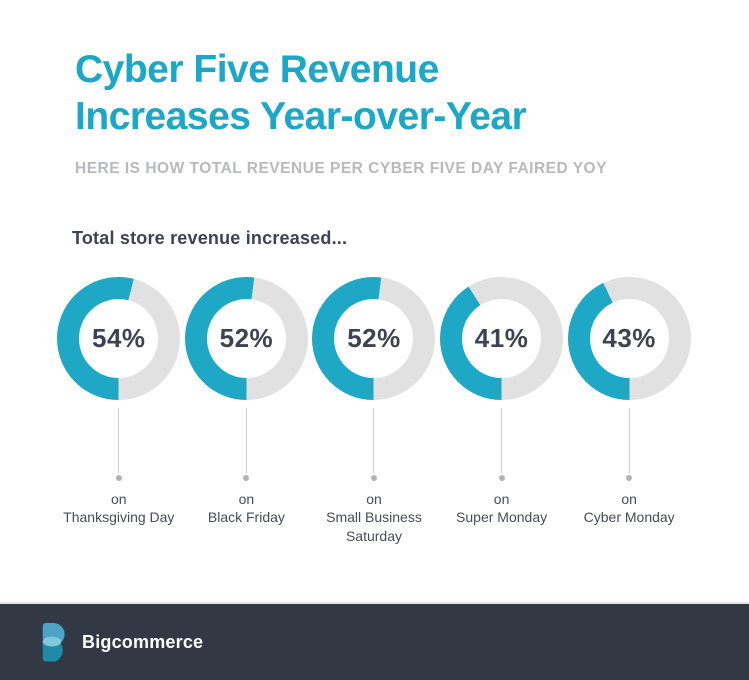 The width and height of the screenshot is (749, 680). I want to click on donut-column-thanksgiving: 54% on Thanksgiving Day, so click(119, 411).